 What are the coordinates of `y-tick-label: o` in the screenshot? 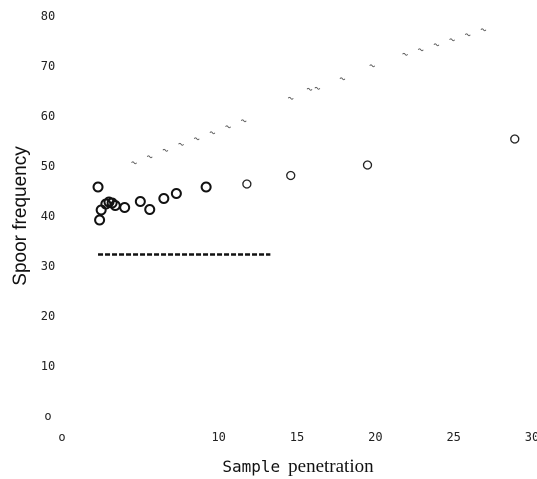 It's located at (47, 416).